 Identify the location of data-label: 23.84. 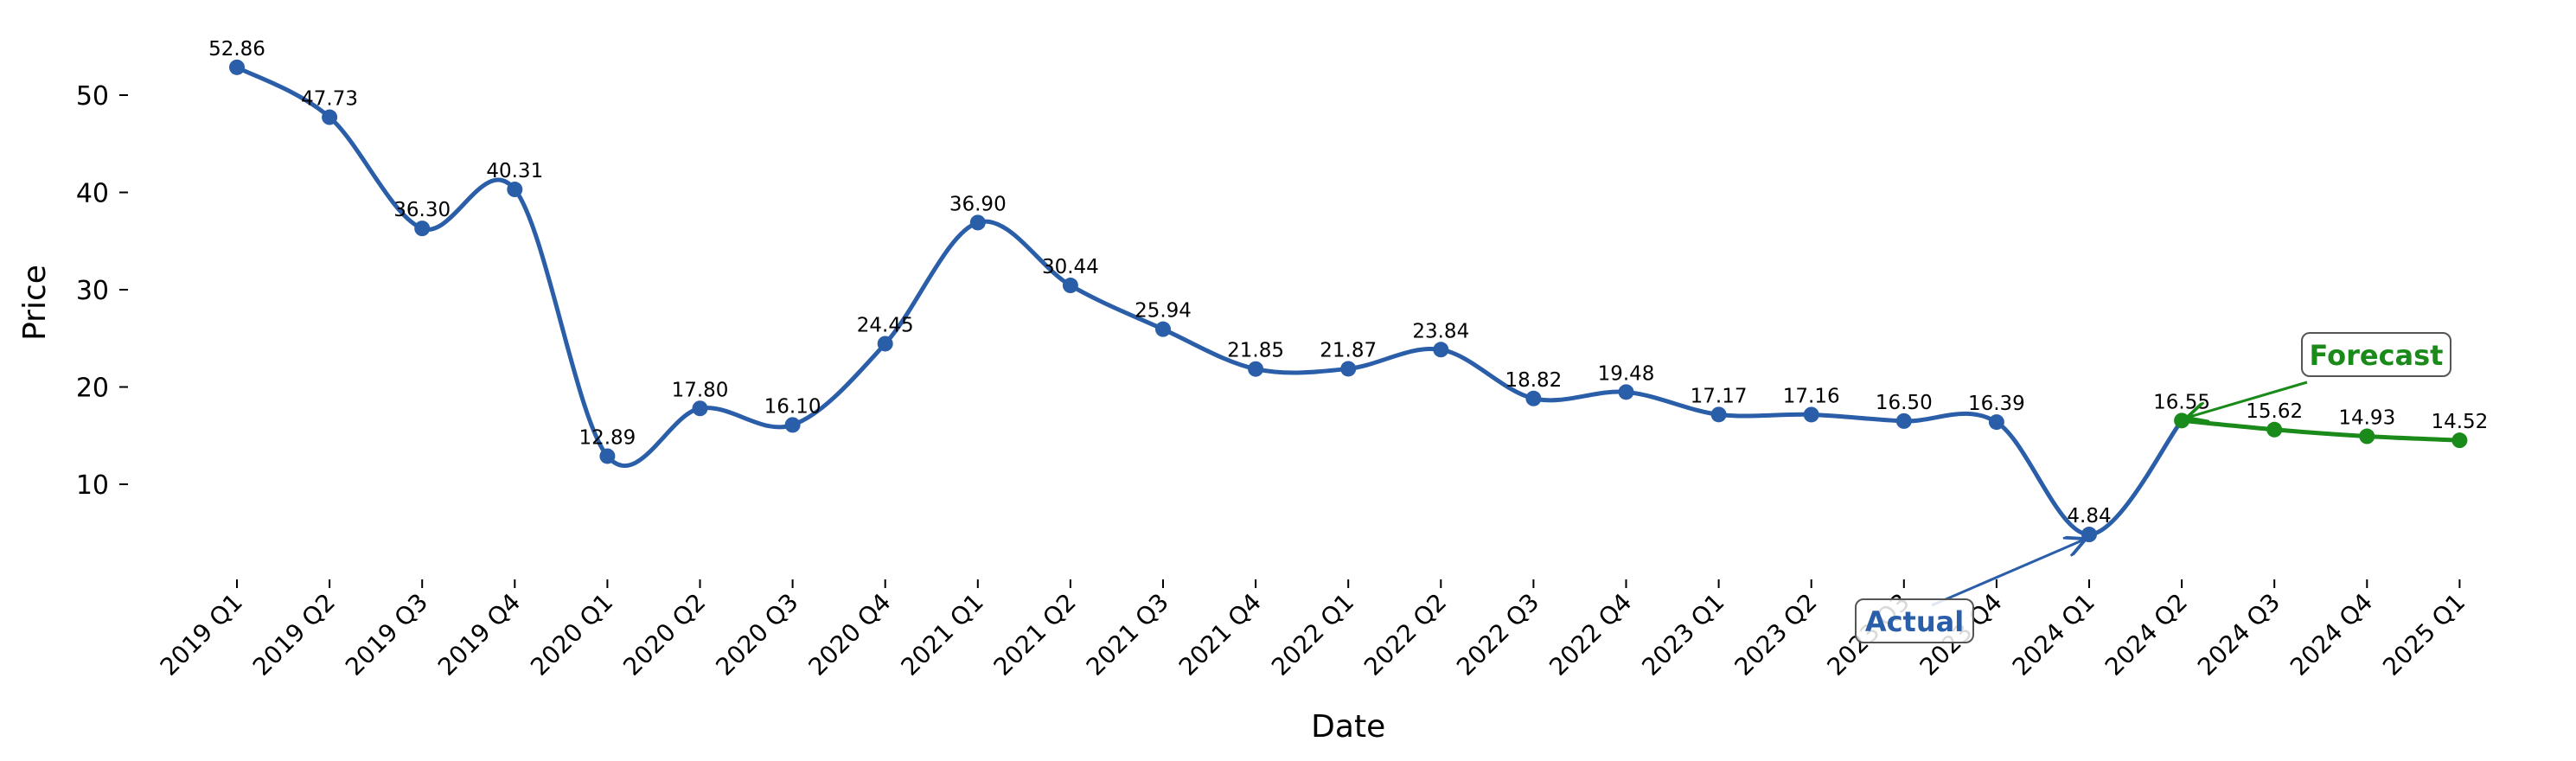
(1440, 331).